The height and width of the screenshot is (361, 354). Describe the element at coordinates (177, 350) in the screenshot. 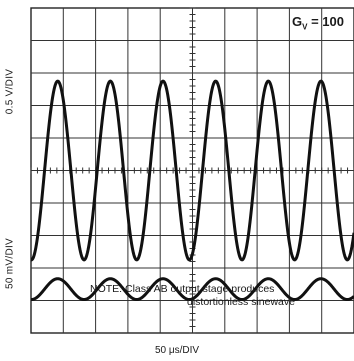

I see `x-axis-label: 50 μs/DIV` at that location.